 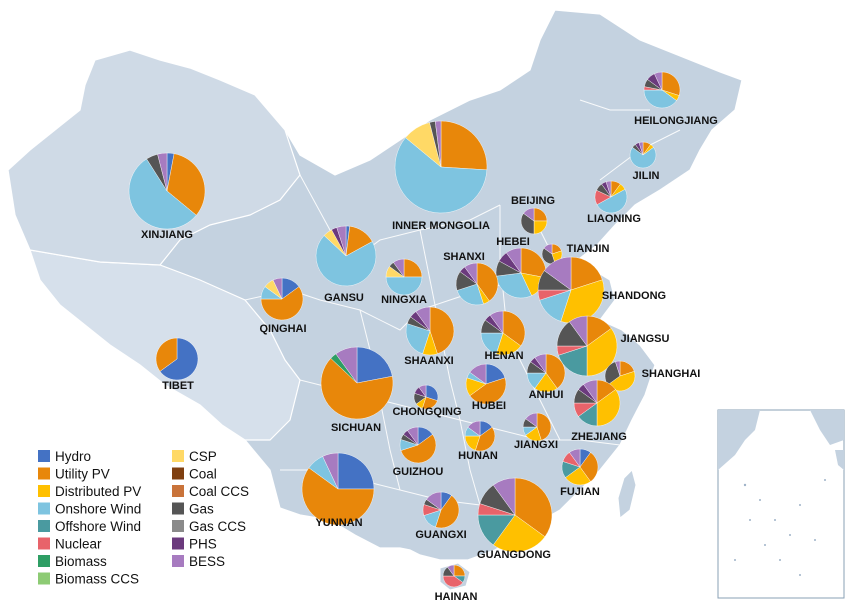 I want to click on pie-liaoning, so click(x=611, y=197).